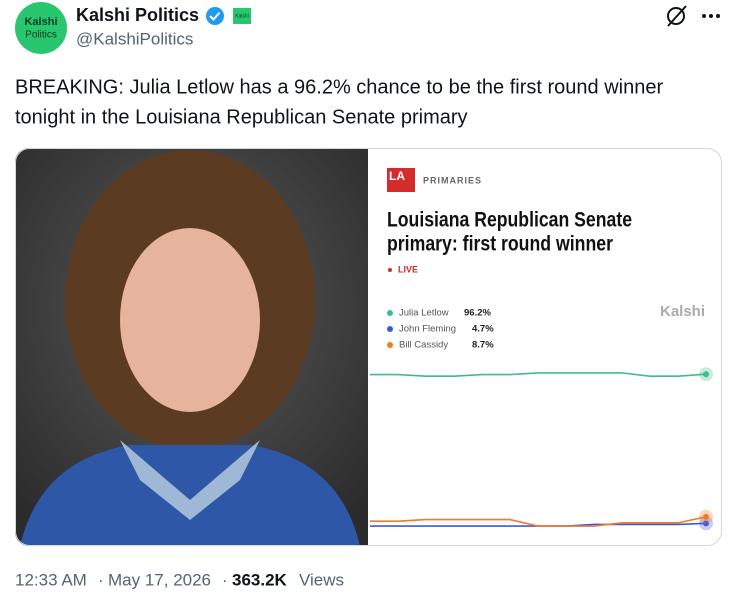 The image size is (747, 599). What do you see at coordinates (682, 311) in the screenshot?
I see `brand: Kalshi` at bounding box center [682, 311].